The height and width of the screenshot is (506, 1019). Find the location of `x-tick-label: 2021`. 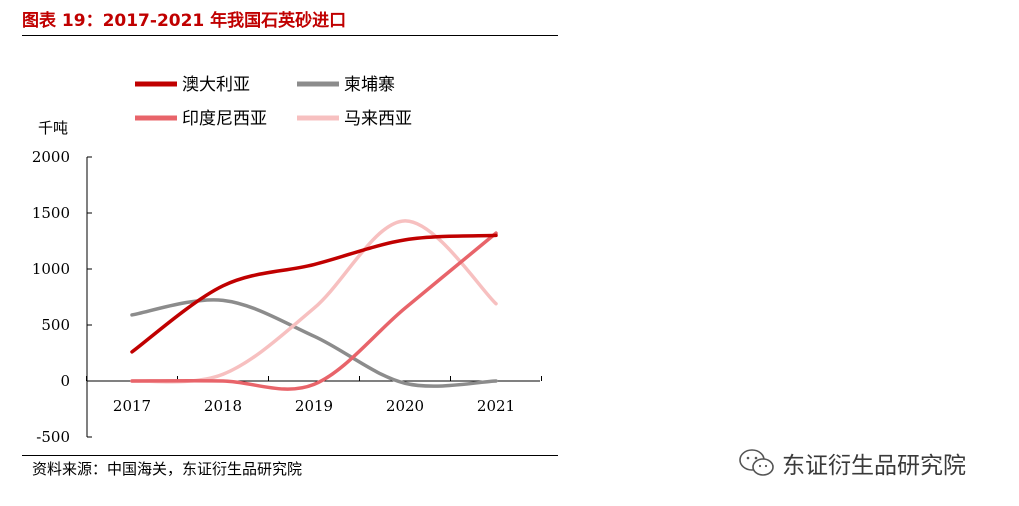

x-tick-label: 2021 is located at coordinates (496, 406).